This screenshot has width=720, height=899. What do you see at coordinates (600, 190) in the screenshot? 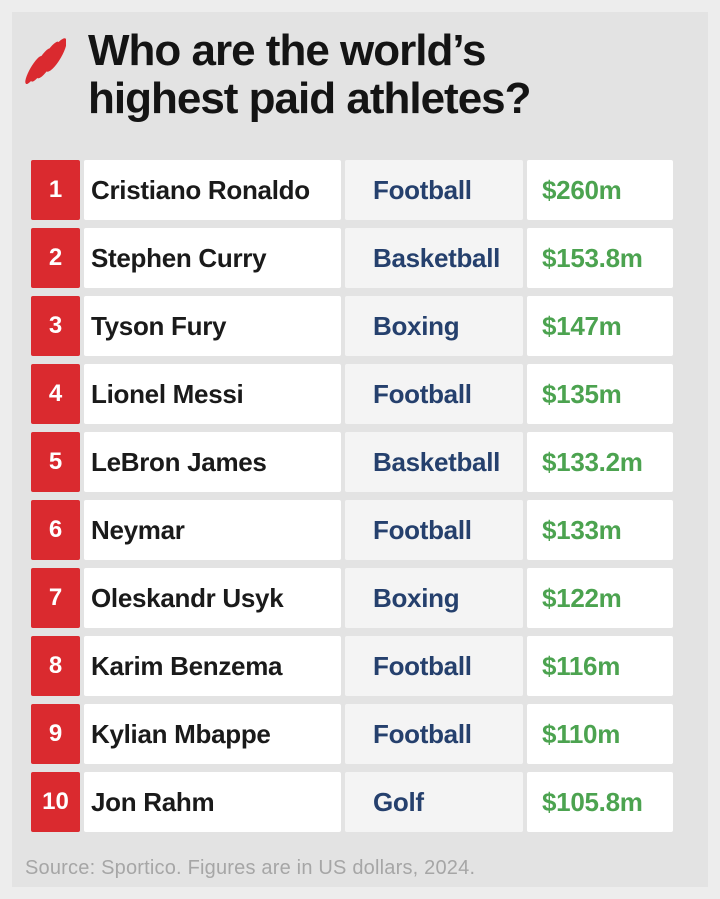
I see `earnings-value: $260m` at bounding box center [600, 190].